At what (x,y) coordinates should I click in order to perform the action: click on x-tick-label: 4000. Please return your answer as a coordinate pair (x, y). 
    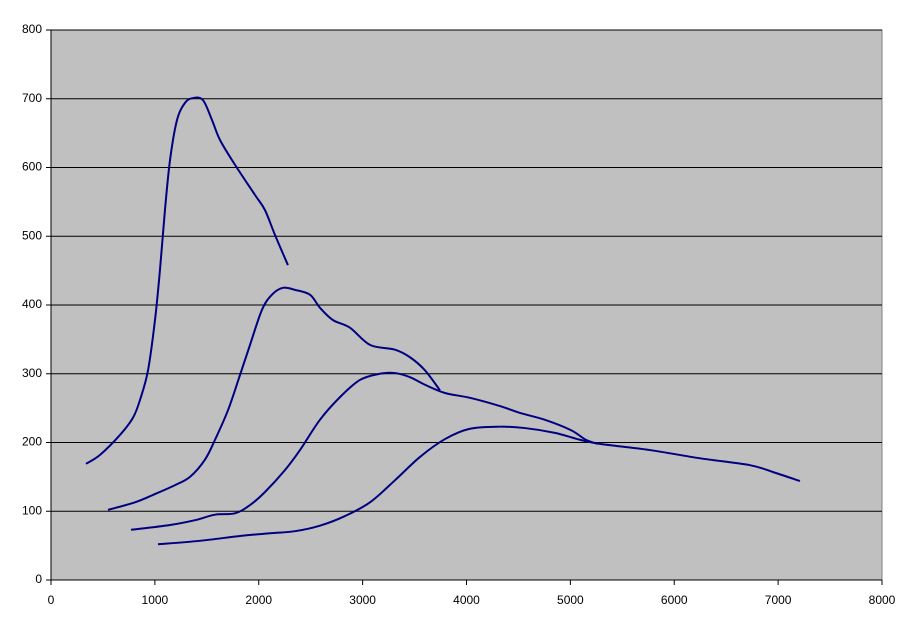
    Looking at the image, I should click on (466, 600).